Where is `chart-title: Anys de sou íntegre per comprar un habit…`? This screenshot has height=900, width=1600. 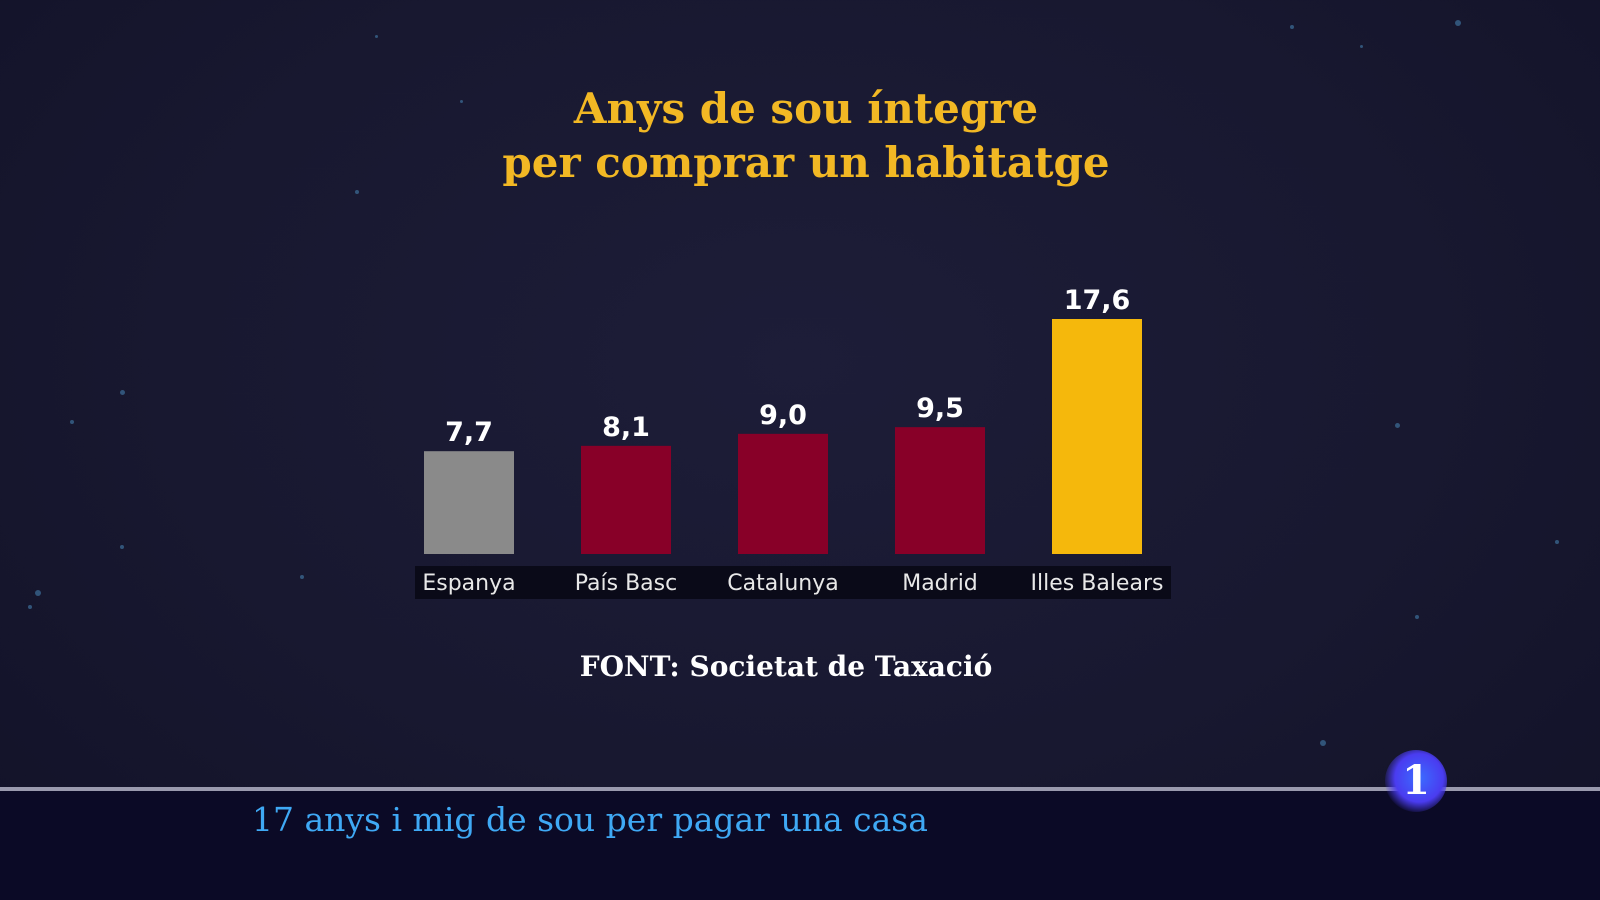
chart-title: Anys de sou íntegre per comprar un habit… is located at coordinates (800, 136).